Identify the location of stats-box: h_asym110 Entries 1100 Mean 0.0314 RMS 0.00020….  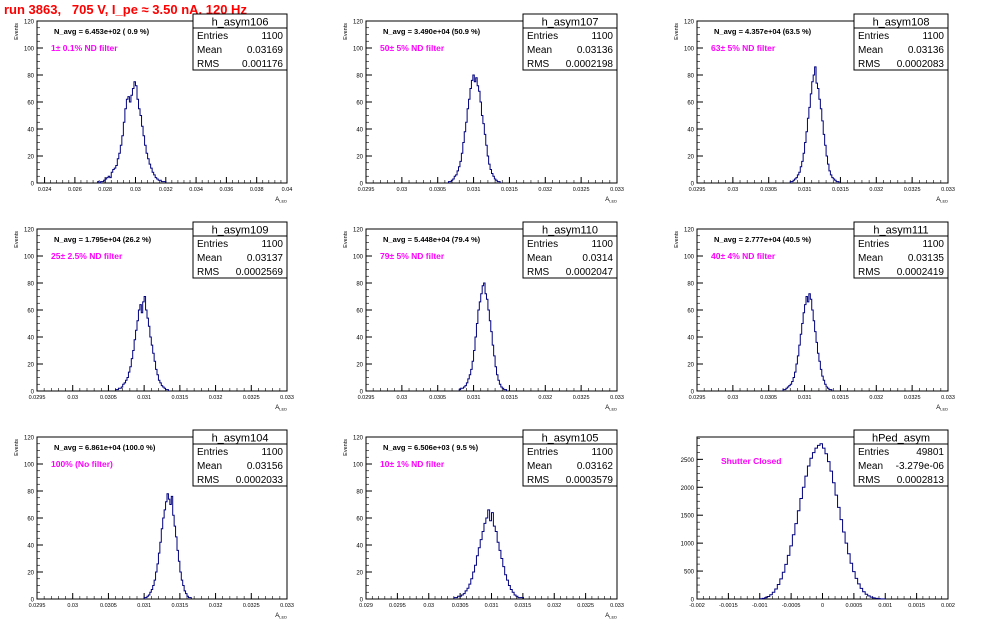
(570, 250).